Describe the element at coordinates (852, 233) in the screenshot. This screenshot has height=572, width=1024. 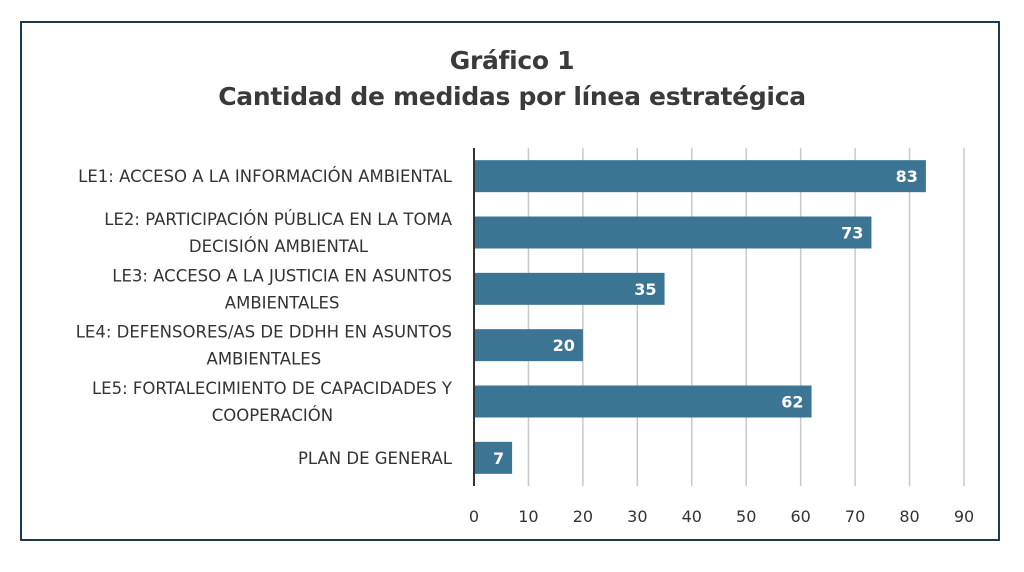
I see `data-label-2: 73` at that location.